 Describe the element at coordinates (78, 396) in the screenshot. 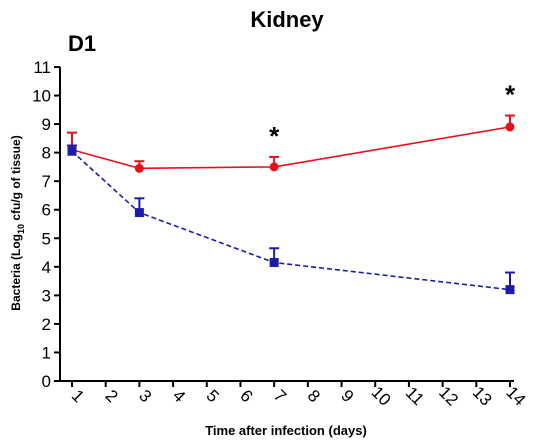

I see `x-tick-label: 1` at that location.